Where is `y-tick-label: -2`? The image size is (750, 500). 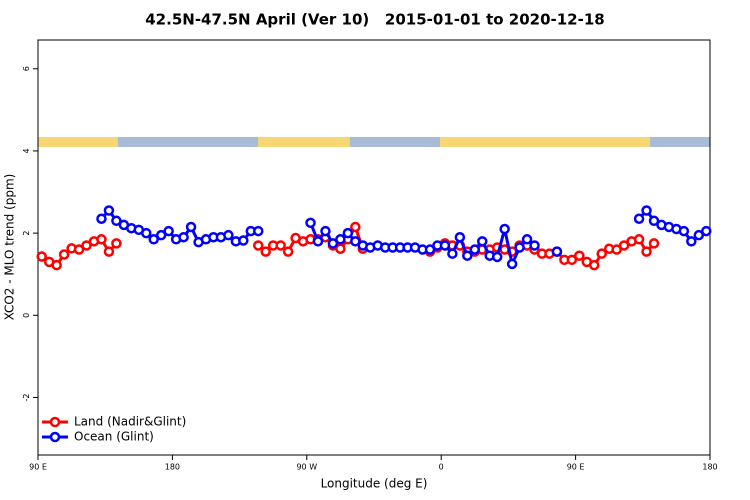 y-tick-label: -2 is located at coordinates (26, 397).